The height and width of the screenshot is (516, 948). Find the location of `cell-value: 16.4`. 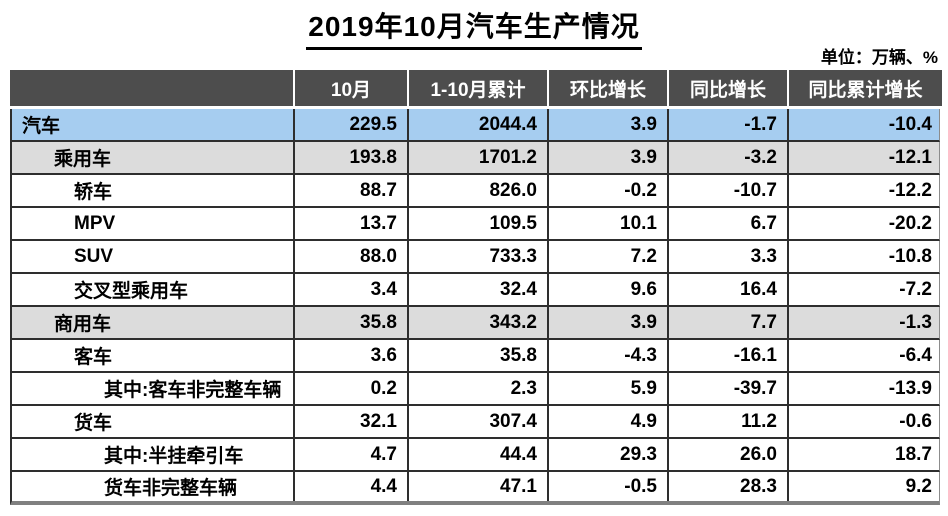

cell-value: 16.4 is located at coordinates (729, 289).